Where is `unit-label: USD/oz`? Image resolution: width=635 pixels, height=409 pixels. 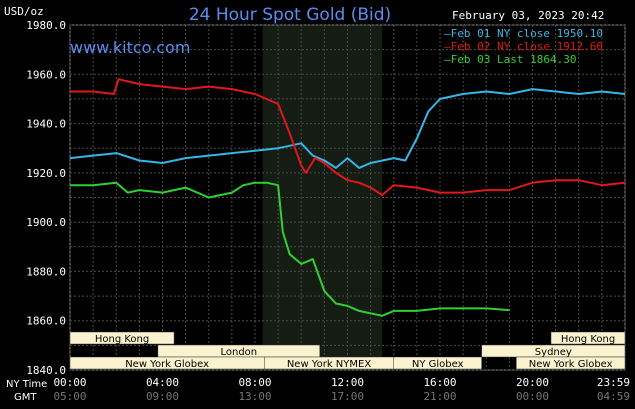 unit-label: USD/oz is located at coordinates (24, 11).